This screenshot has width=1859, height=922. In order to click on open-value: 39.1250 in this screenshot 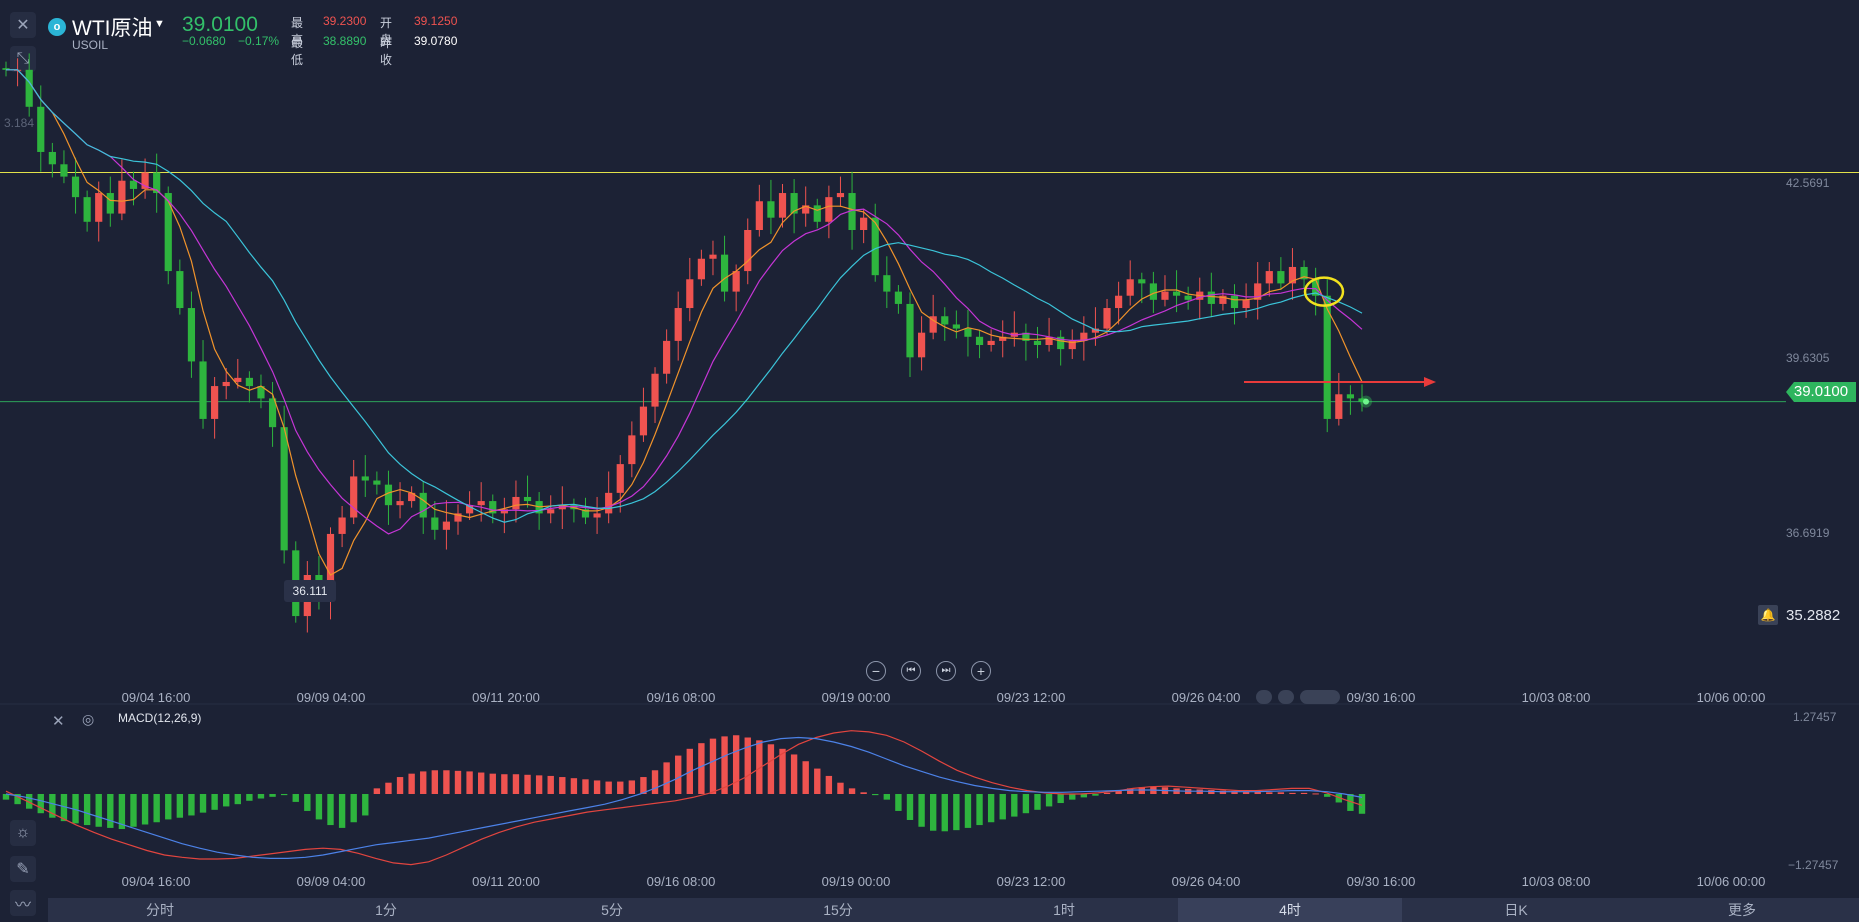, I will do `click(436, 21)`.